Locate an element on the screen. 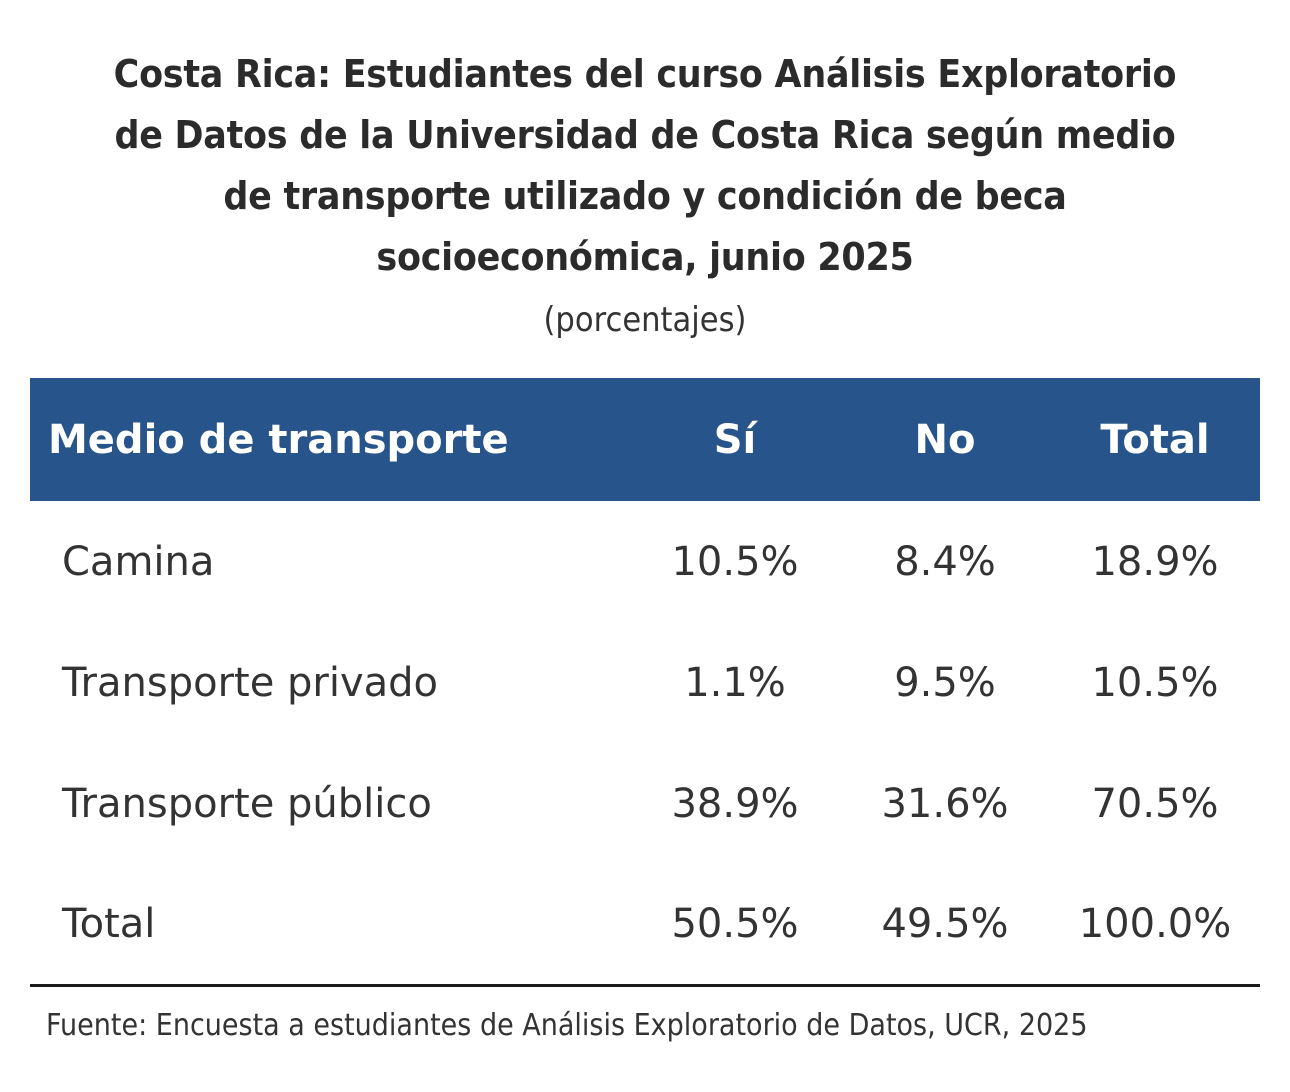  table-header: Medio de transporte Sí No Total is located at coordinates (645, 439).